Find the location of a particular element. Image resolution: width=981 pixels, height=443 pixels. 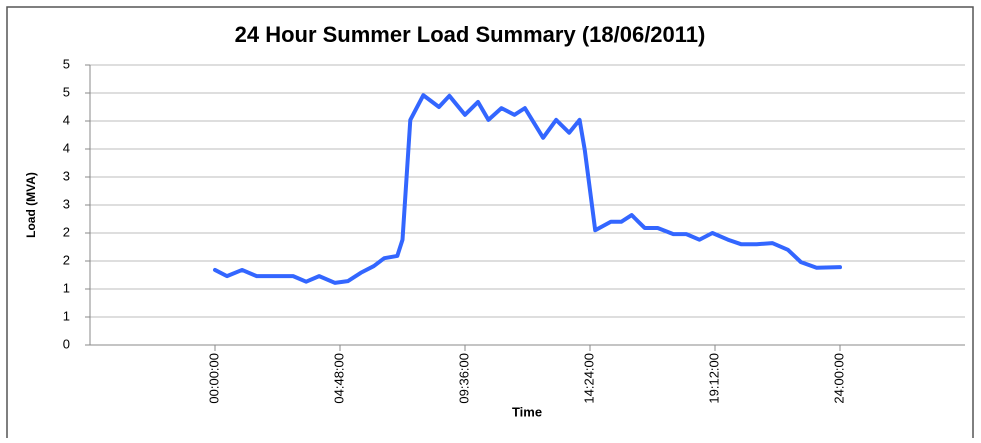

x-tick-label: 24:00:00 is located at coordinates (838, 378).